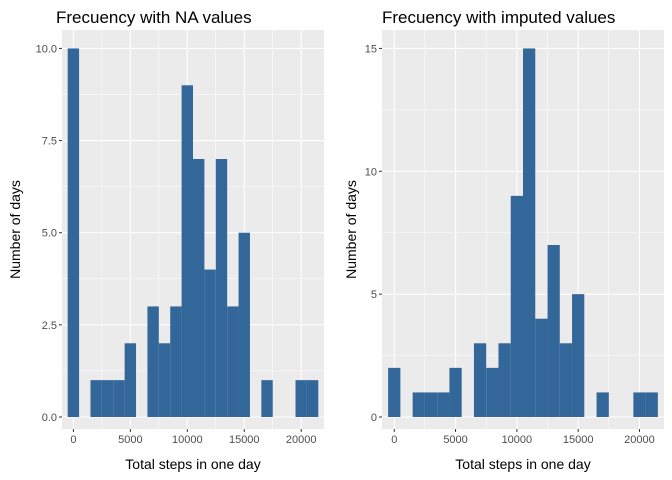  I want to click on chart-title: Frecuency with imputed values, so click(498, 17).